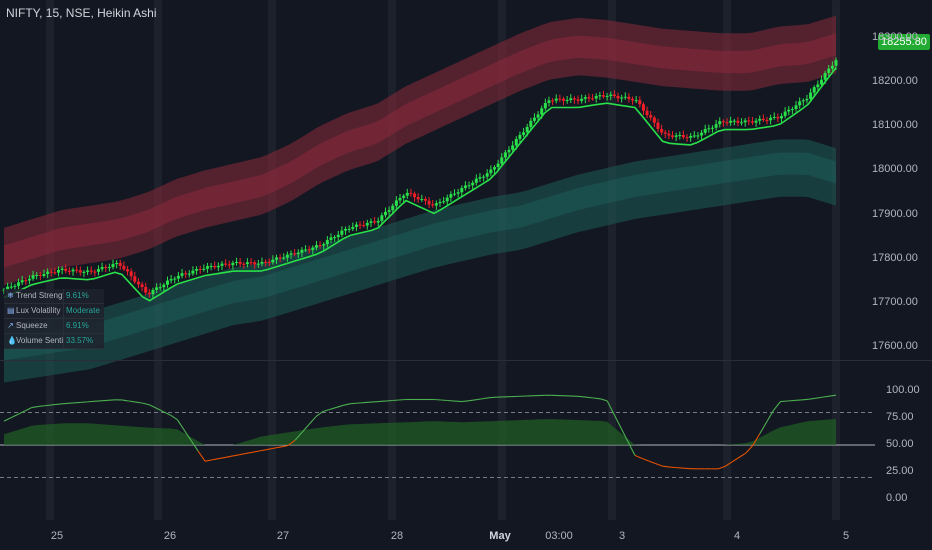  Describe the element at coordinates (10, 325) in the screenshot. I see `arrow-icon: ↗` at that location.